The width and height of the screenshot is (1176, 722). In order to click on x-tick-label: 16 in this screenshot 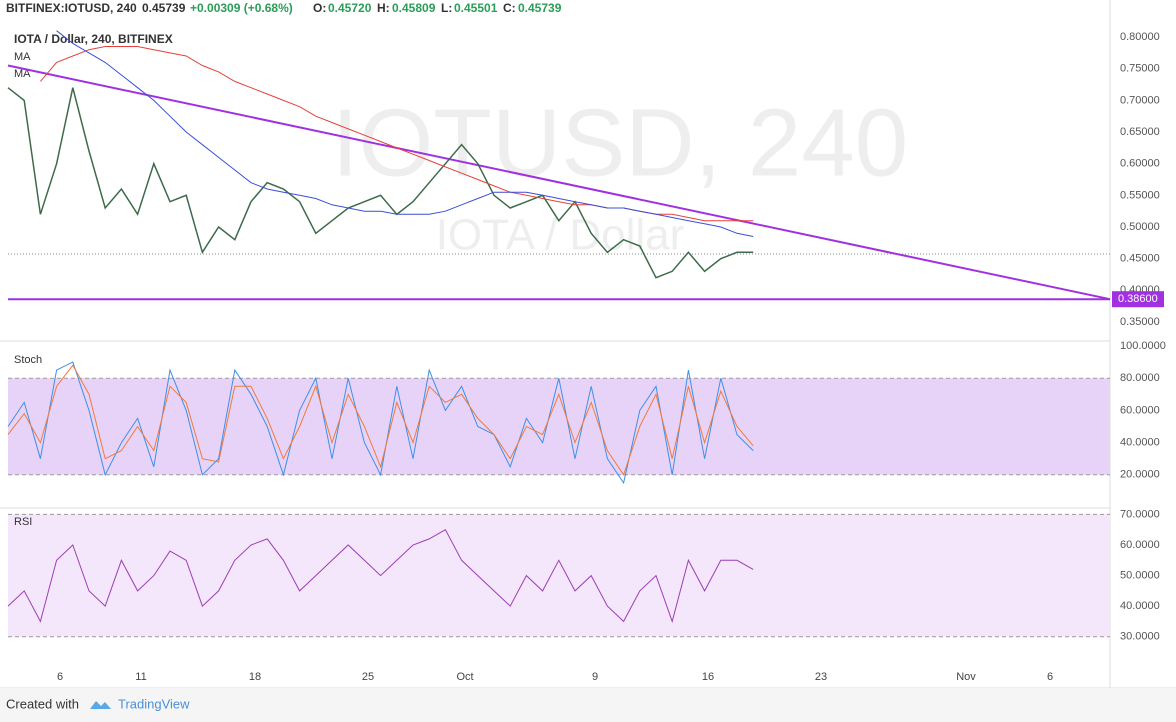, I will do `click(708, 677)`.